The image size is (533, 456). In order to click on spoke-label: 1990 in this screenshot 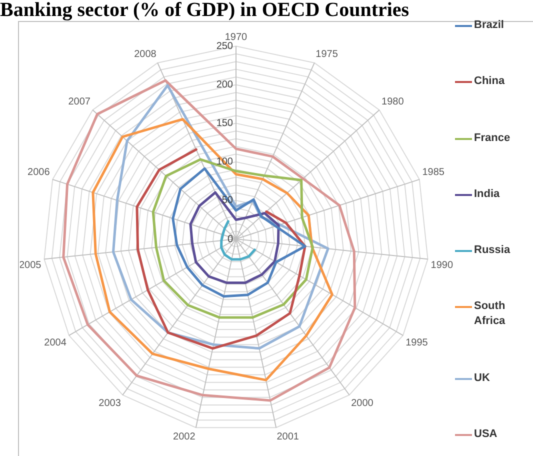, I will do `click(442, 266)`.